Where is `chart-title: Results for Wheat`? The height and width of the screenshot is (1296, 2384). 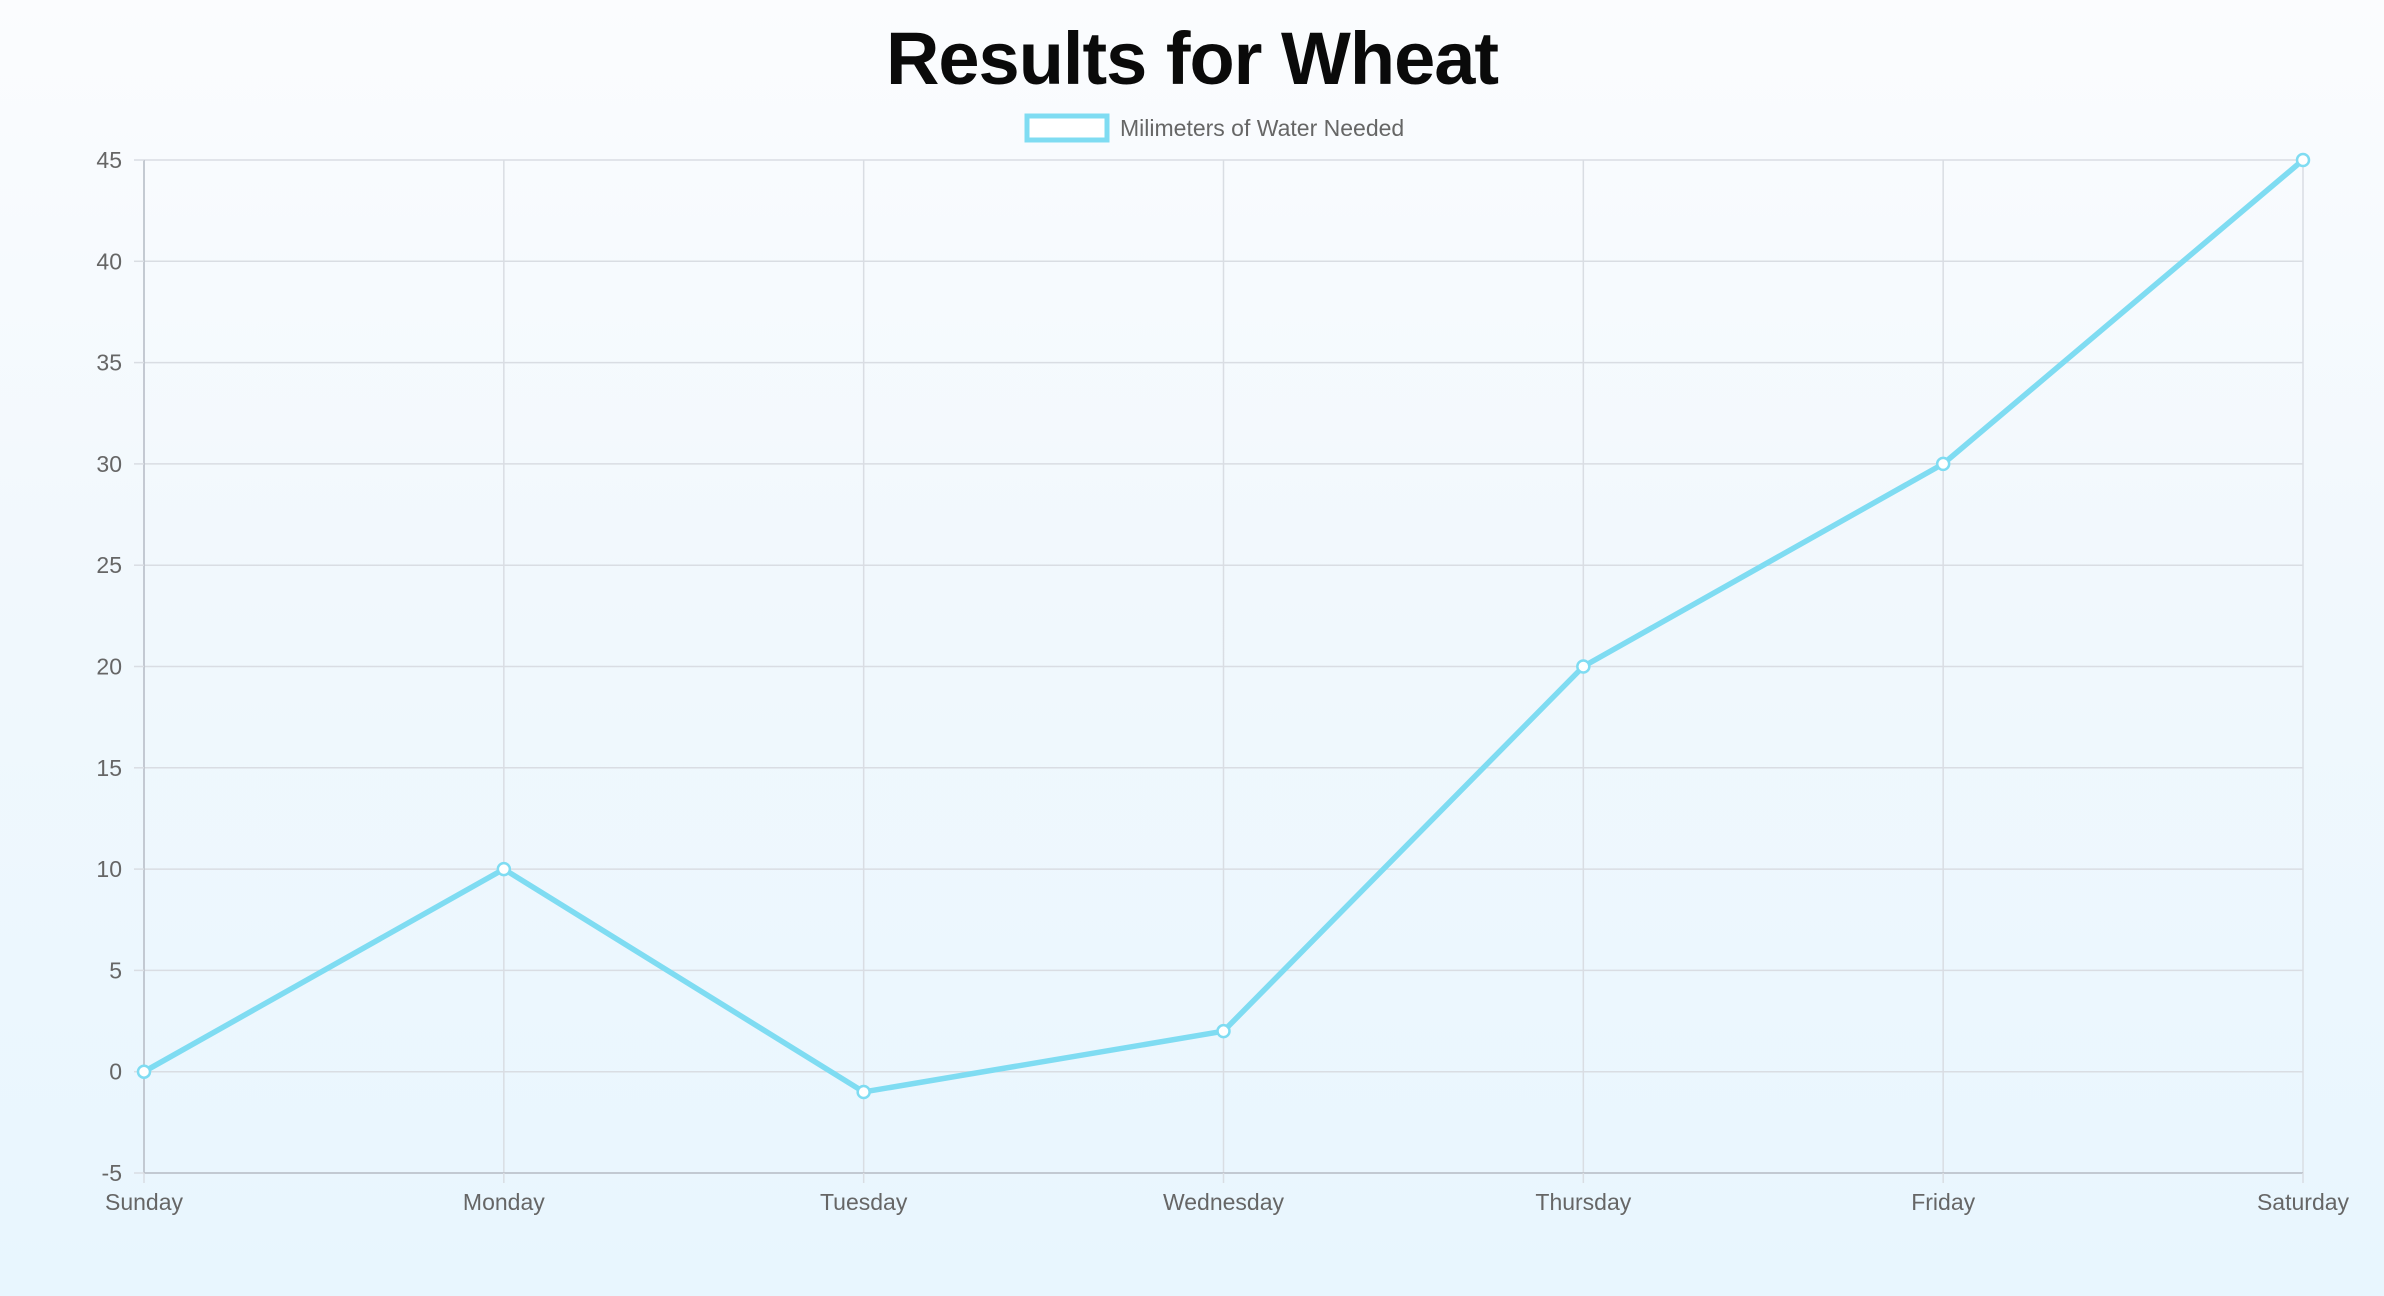
chart-title: Results for Wheat is located at coordinates (1192, 58).